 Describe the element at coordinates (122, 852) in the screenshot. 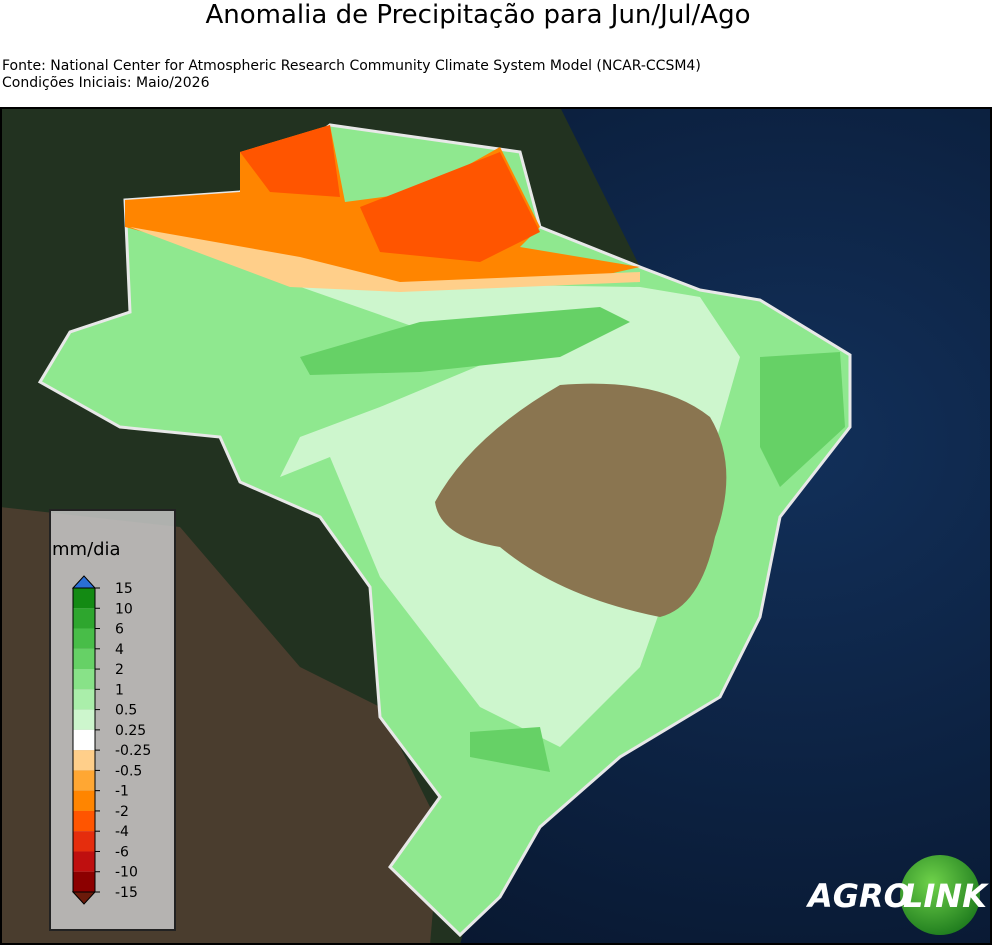

I see `colorbar-tick-label: -6` at that location.